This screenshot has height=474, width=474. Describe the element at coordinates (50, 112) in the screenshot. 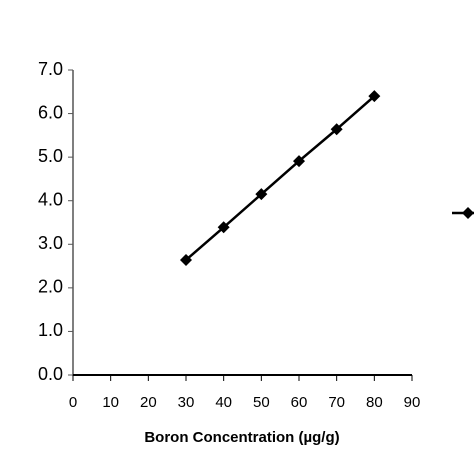

I see `y-tick-label: 6.0` at that location.